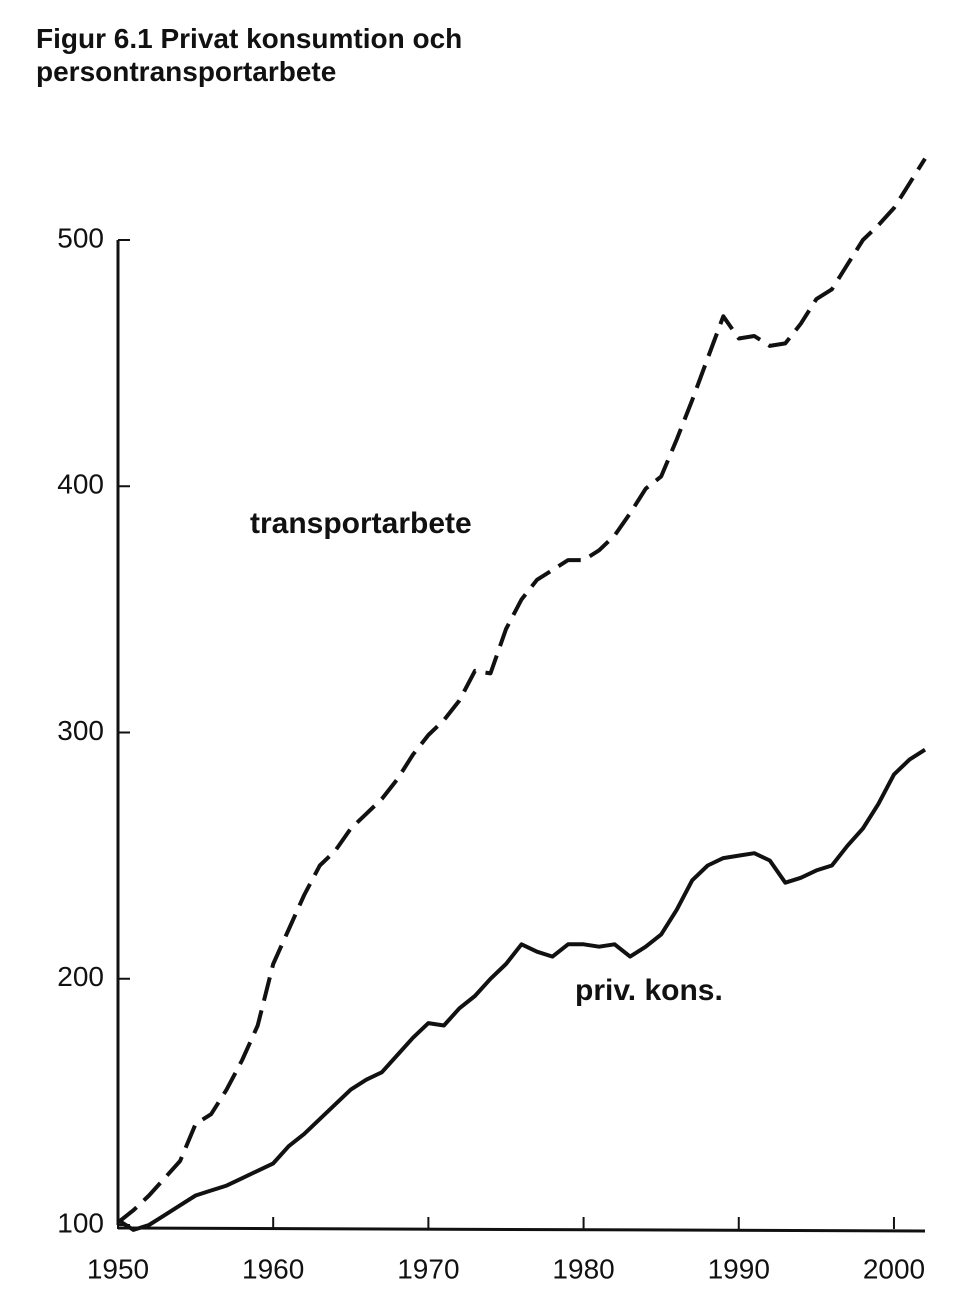 This screenshot has width=960, height=1315. What do you see at coordinates (894, 1268) in the screenshot?
I see `x-tick-label: 2000` at bounding box center [894, 1268].